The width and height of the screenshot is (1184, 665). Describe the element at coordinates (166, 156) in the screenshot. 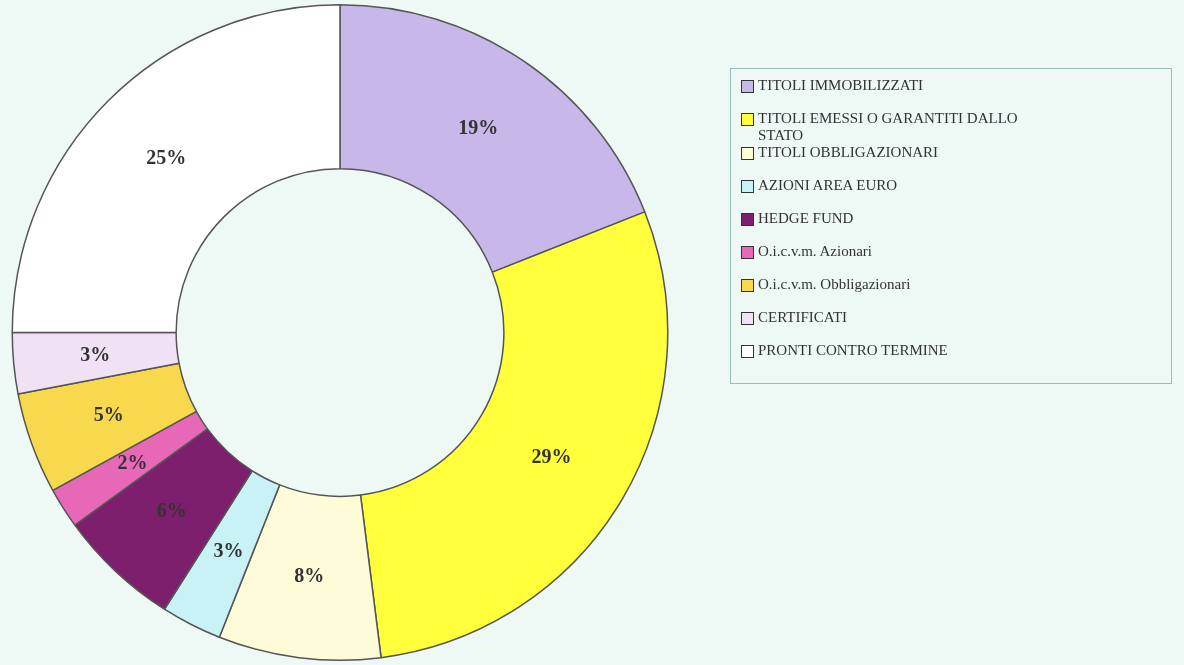

I see `data-label: 25%` at that location.